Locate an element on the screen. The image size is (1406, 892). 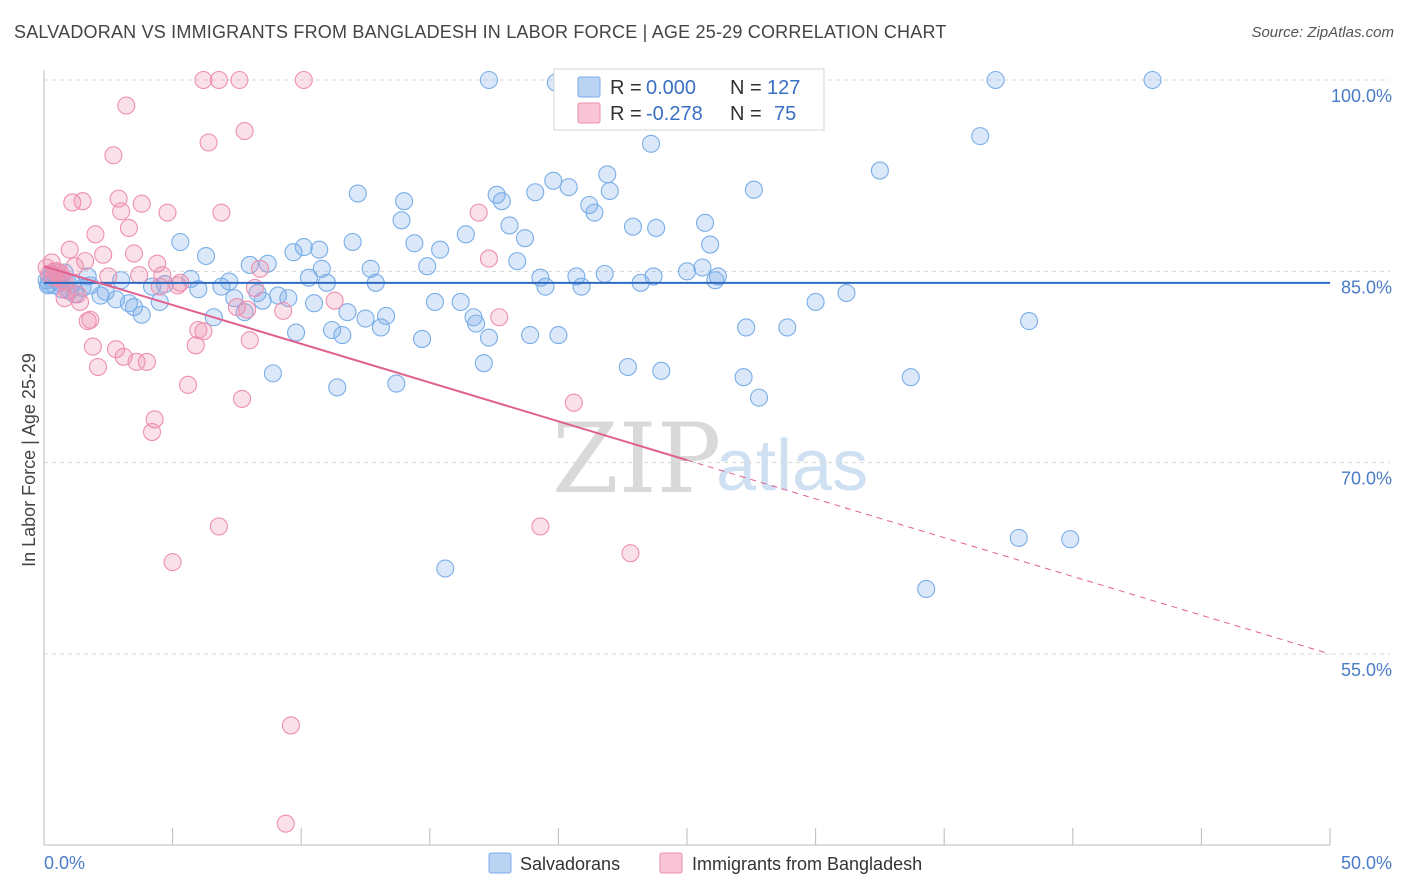
legend-r-label-1: R = is located at coordinates (626, 88).